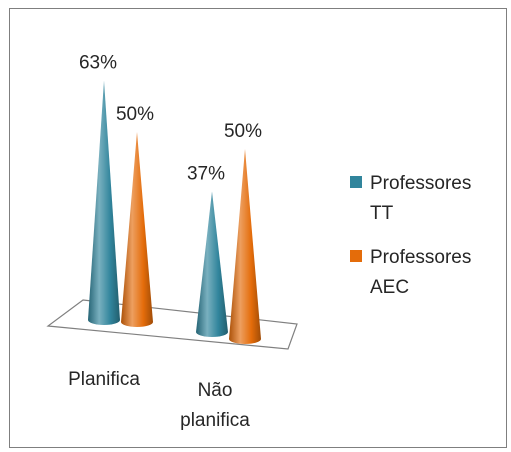 This screenshot has height=452, width=511. I want to click on legend-label: AEC, so click(389, 287).